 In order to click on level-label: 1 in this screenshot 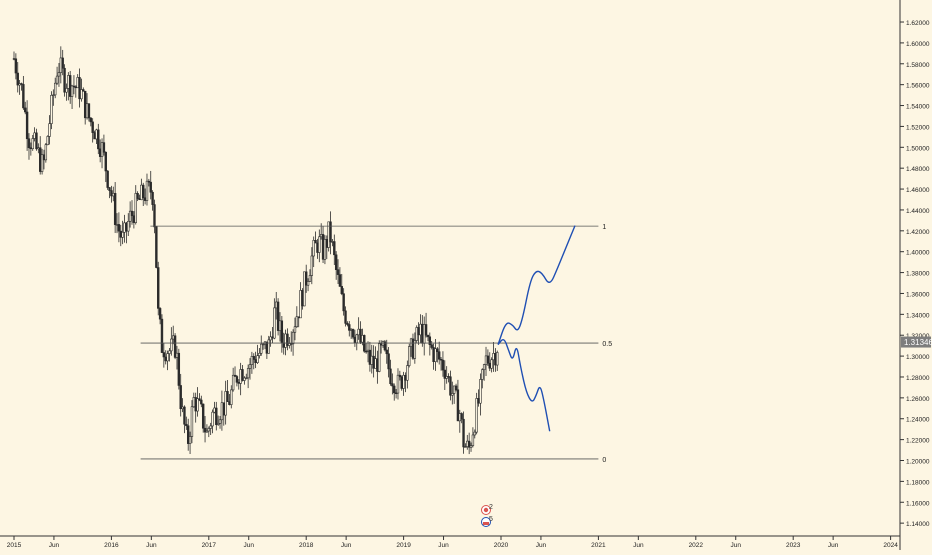, I will do `click(604, 227)`.